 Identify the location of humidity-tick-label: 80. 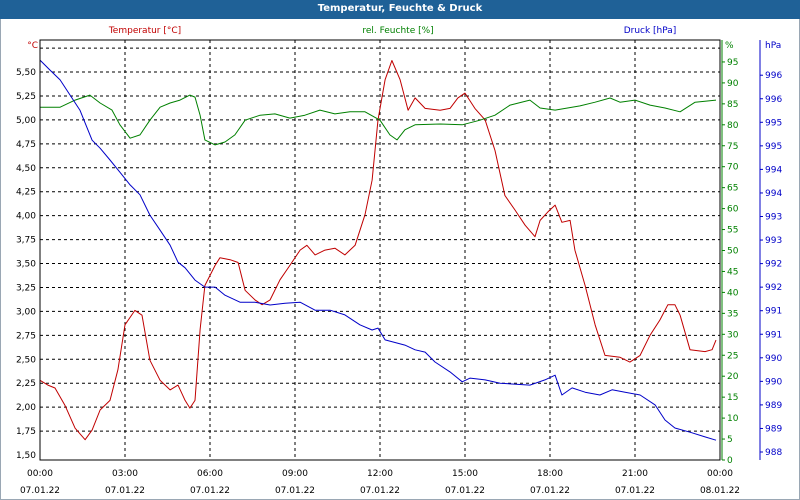
(733, 126).